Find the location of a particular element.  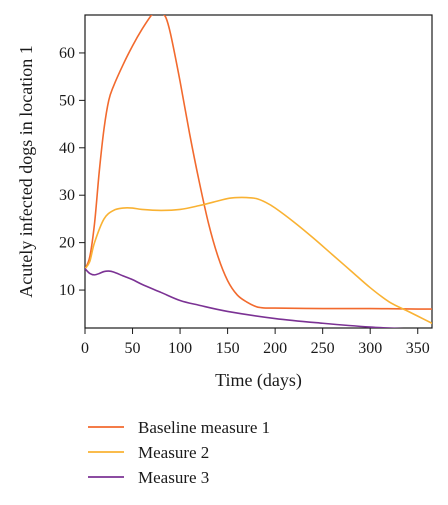

y-tick-label: 20 is located at coordinates (67, 243).